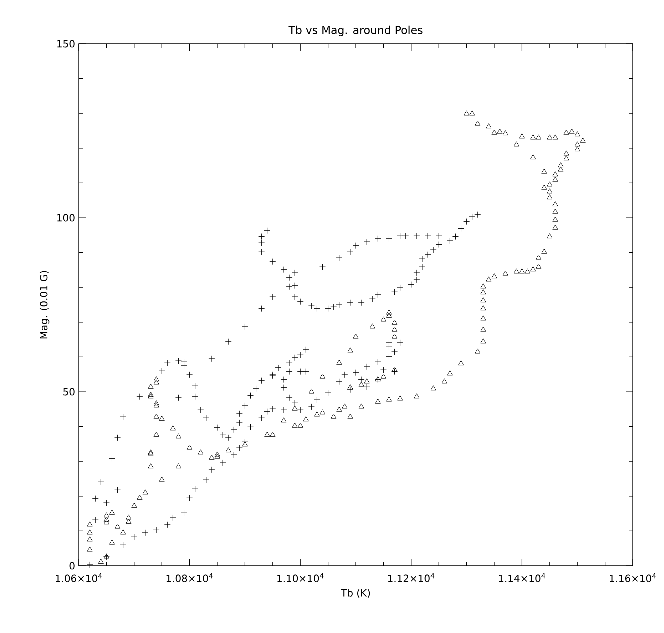 This screenshot has height=633, width=664. I want to click on chart-title: Tb vs Mag. around Poles, so click(355, 31).